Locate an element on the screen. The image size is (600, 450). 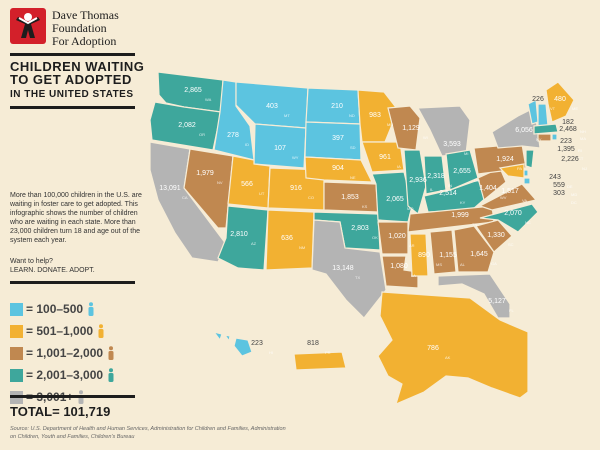
state-abbr-mo: MO is located at coordinates (410, 208).